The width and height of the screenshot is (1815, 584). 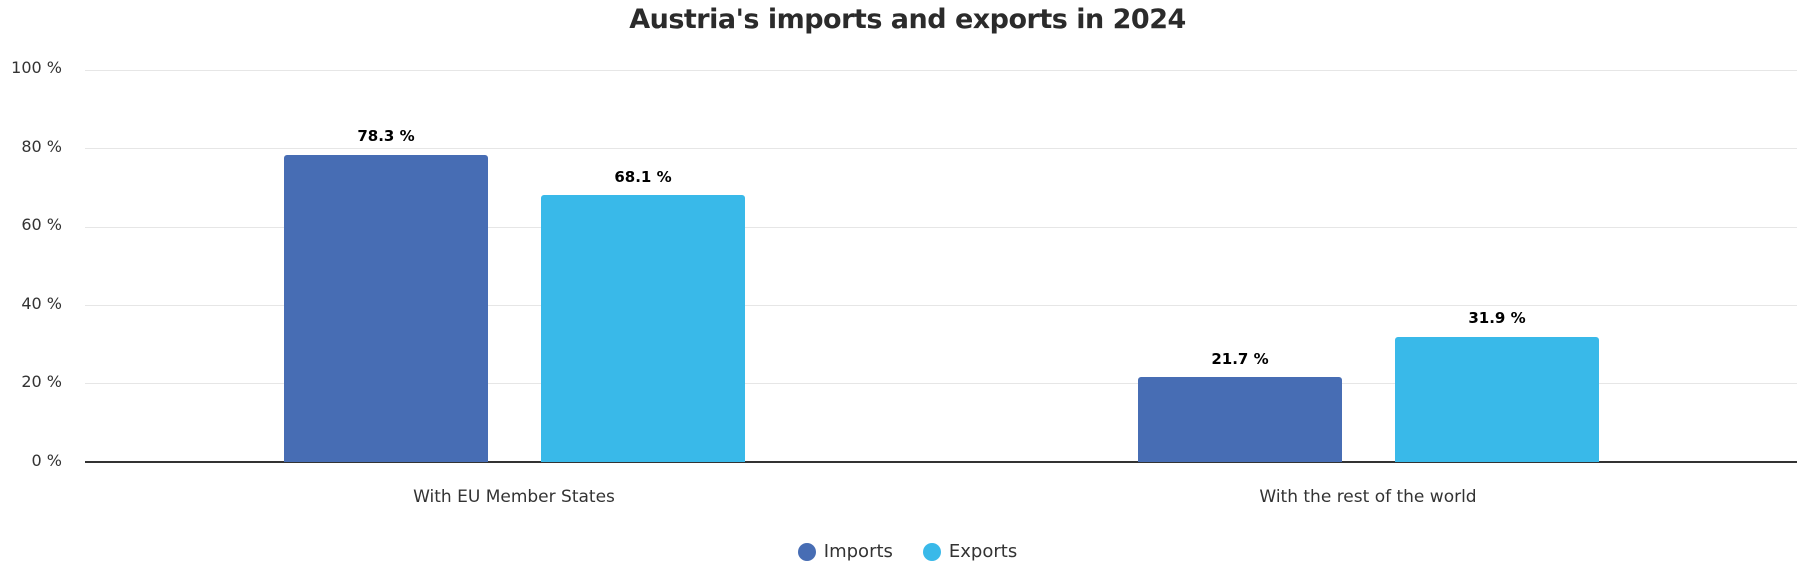 What do you see at coordinates (1497, 399) in the screenshot?
I see `bar-exports-world` at bounding box center [1497, 399].